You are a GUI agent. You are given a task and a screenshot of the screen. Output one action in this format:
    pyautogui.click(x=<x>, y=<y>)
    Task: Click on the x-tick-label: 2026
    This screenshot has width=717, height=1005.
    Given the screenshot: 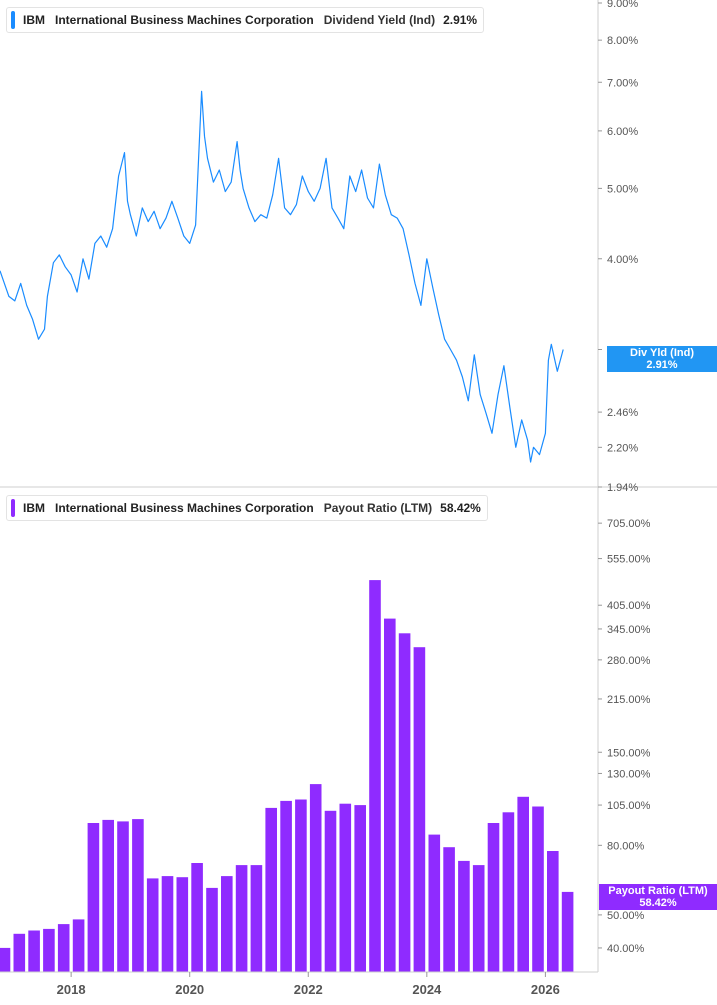 What is the action you would take?
    pyautogui.click(x=545, y=989)
    